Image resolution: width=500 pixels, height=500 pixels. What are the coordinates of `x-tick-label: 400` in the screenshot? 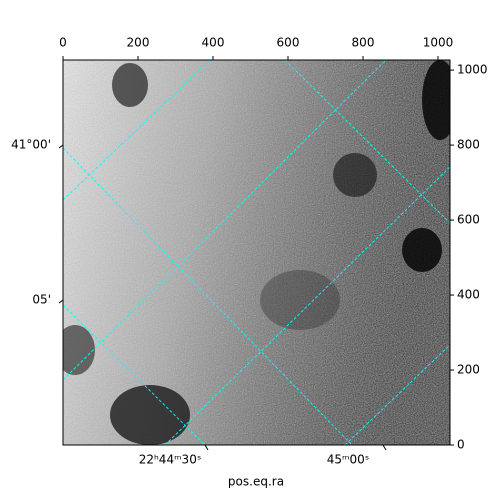 It's located at (213, 43).